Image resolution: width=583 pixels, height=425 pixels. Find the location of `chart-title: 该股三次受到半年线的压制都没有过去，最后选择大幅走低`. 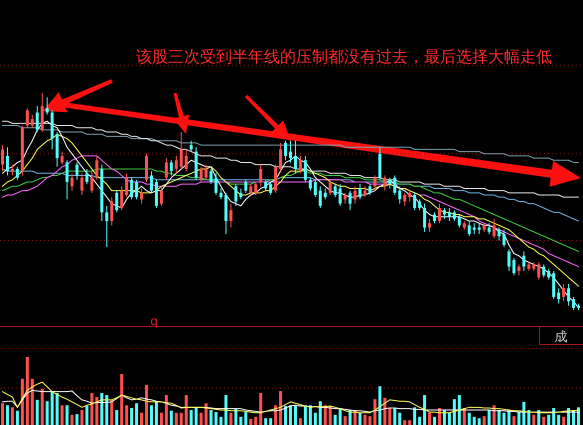

chart-title: 该股三次受到半年线的压制都没有过去，最后选择大幅走低 is located at coordinates (344, 56).